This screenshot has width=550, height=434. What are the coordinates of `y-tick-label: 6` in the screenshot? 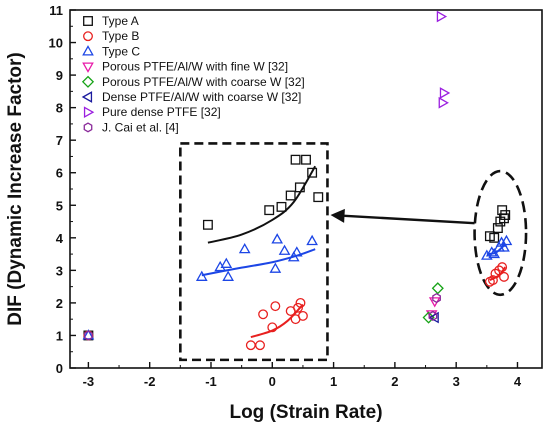 It's located at (59, 173).